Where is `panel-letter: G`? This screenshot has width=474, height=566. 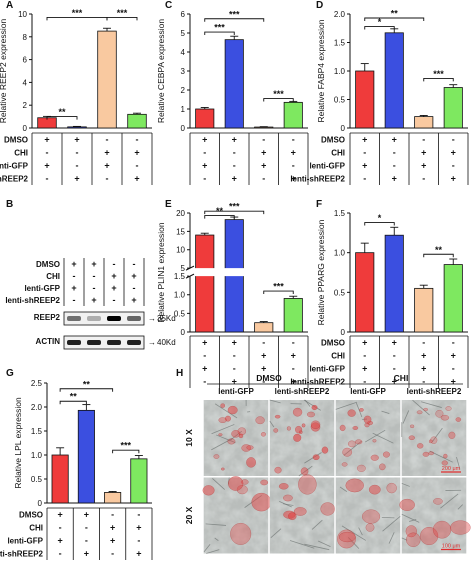
panel-letter: G is located at coordinates (10, 373).